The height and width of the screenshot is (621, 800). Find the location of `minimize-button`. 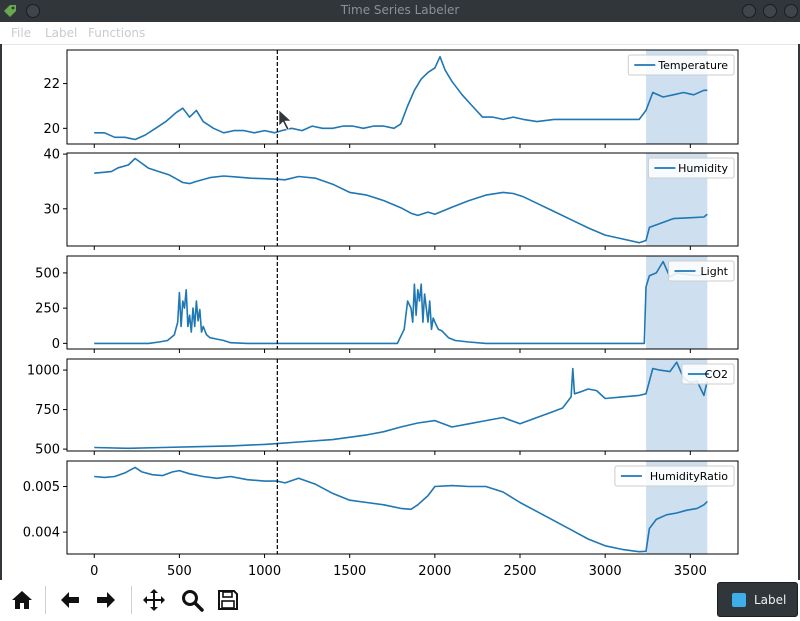

minimize-button is located at coordinates (749, 11).